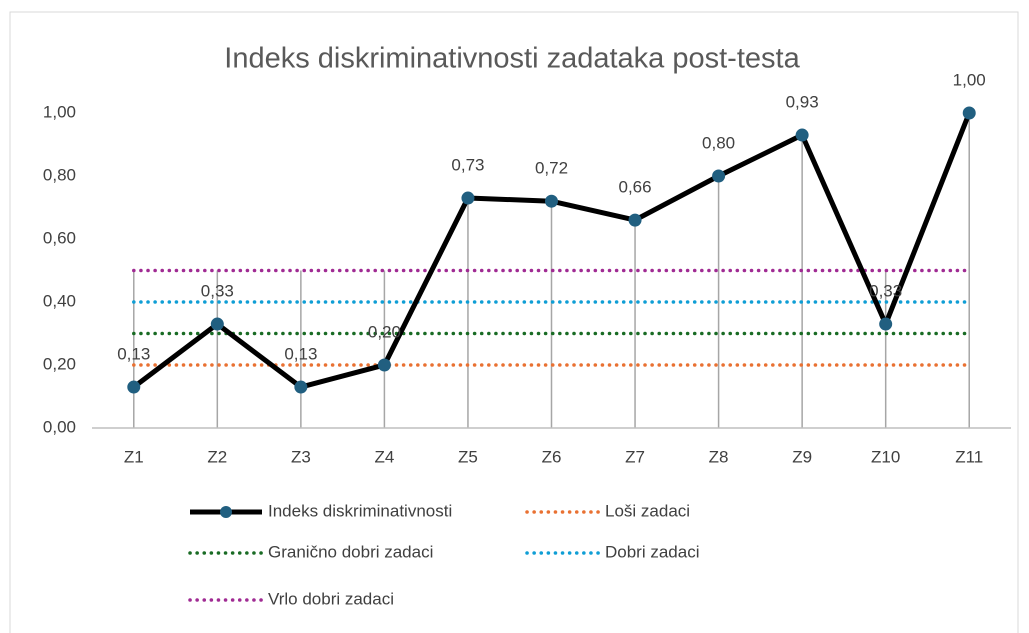  I want to click on y-tick-label: 0,80, so click(59, 174).